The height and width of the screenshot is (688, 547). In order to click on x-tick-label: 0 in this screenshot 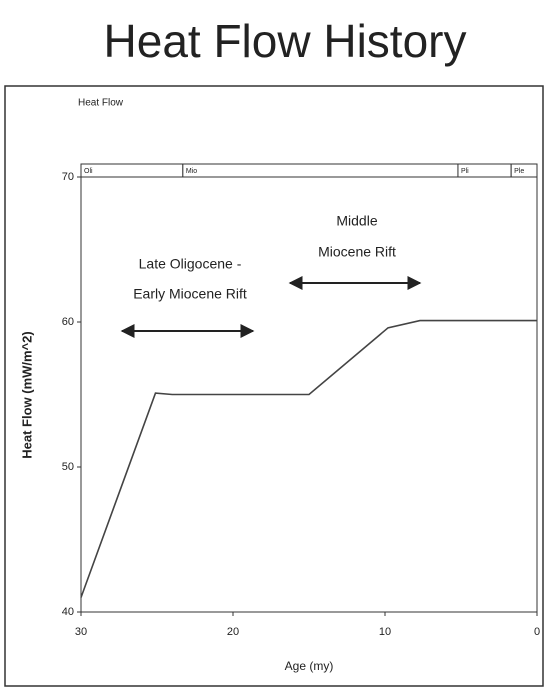, I will do `click(537, 632)`.